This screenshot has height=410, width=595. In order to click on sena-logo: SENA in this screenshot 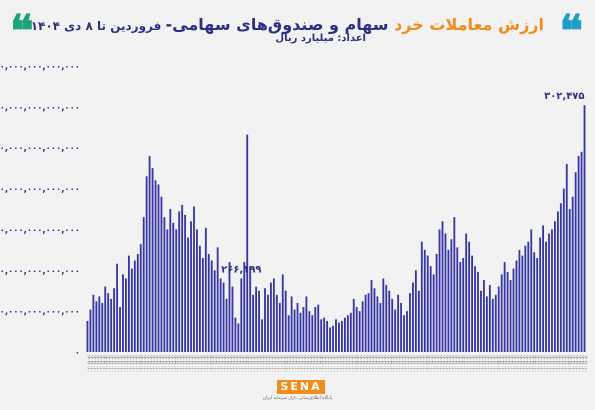, I will do `click(301, 387)`.